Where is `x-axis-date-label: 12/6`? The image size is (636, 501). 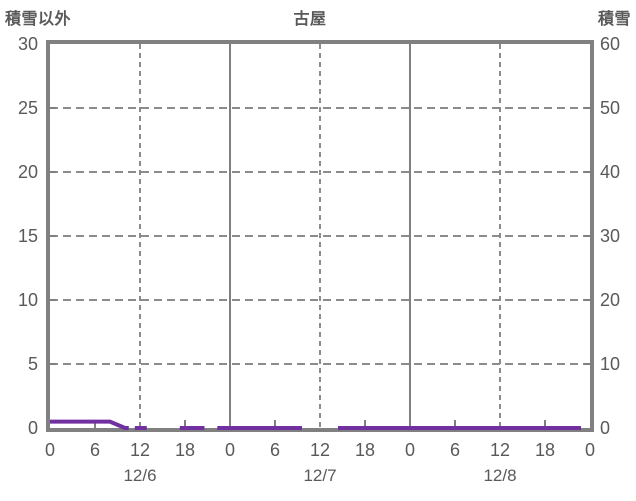
x-axis-date-label: 12/6 is located at coordinates (140, 475).